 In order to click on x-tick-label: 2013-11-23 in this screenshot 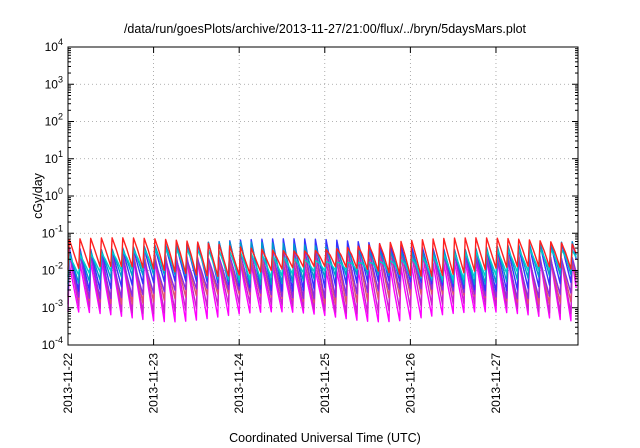, I will do `click(154, 383)`.